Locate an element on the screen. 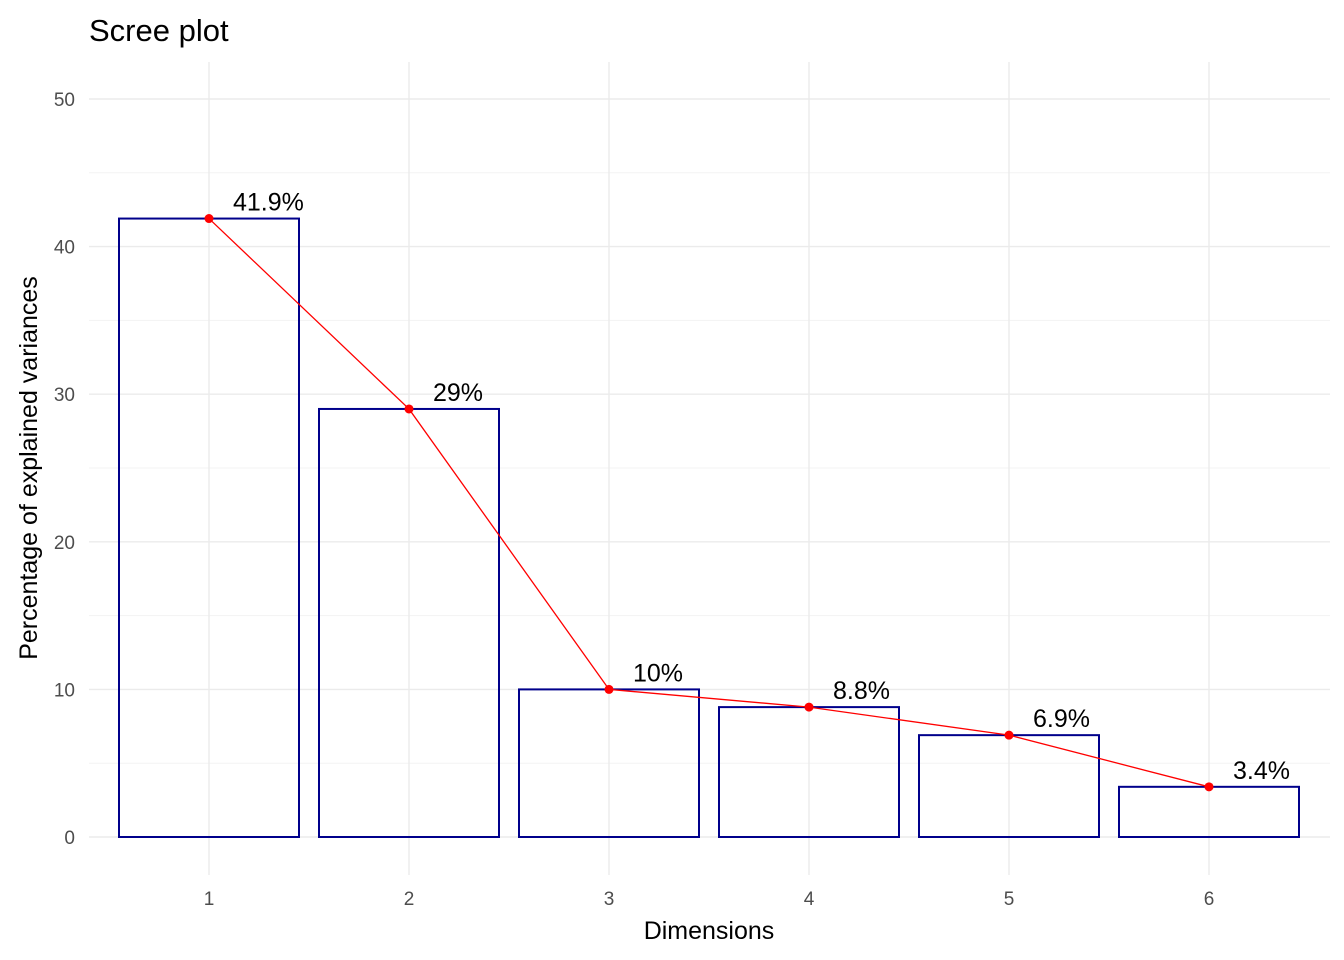 The image size is (1344, 960). y-tick-label: 30 is located at coordinates (64, 395).